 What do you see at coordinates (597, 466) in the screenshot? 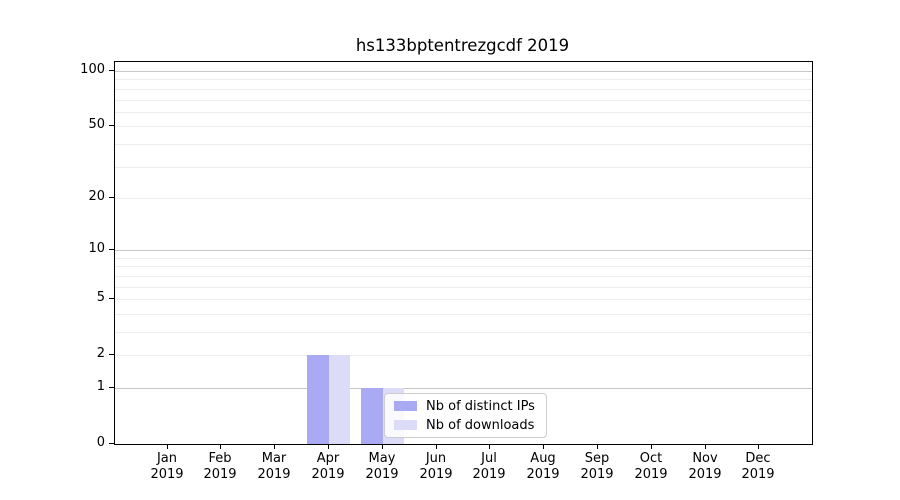
I see `x-tick-label-sep: Sep 2019` at bounding box center [597, 466].